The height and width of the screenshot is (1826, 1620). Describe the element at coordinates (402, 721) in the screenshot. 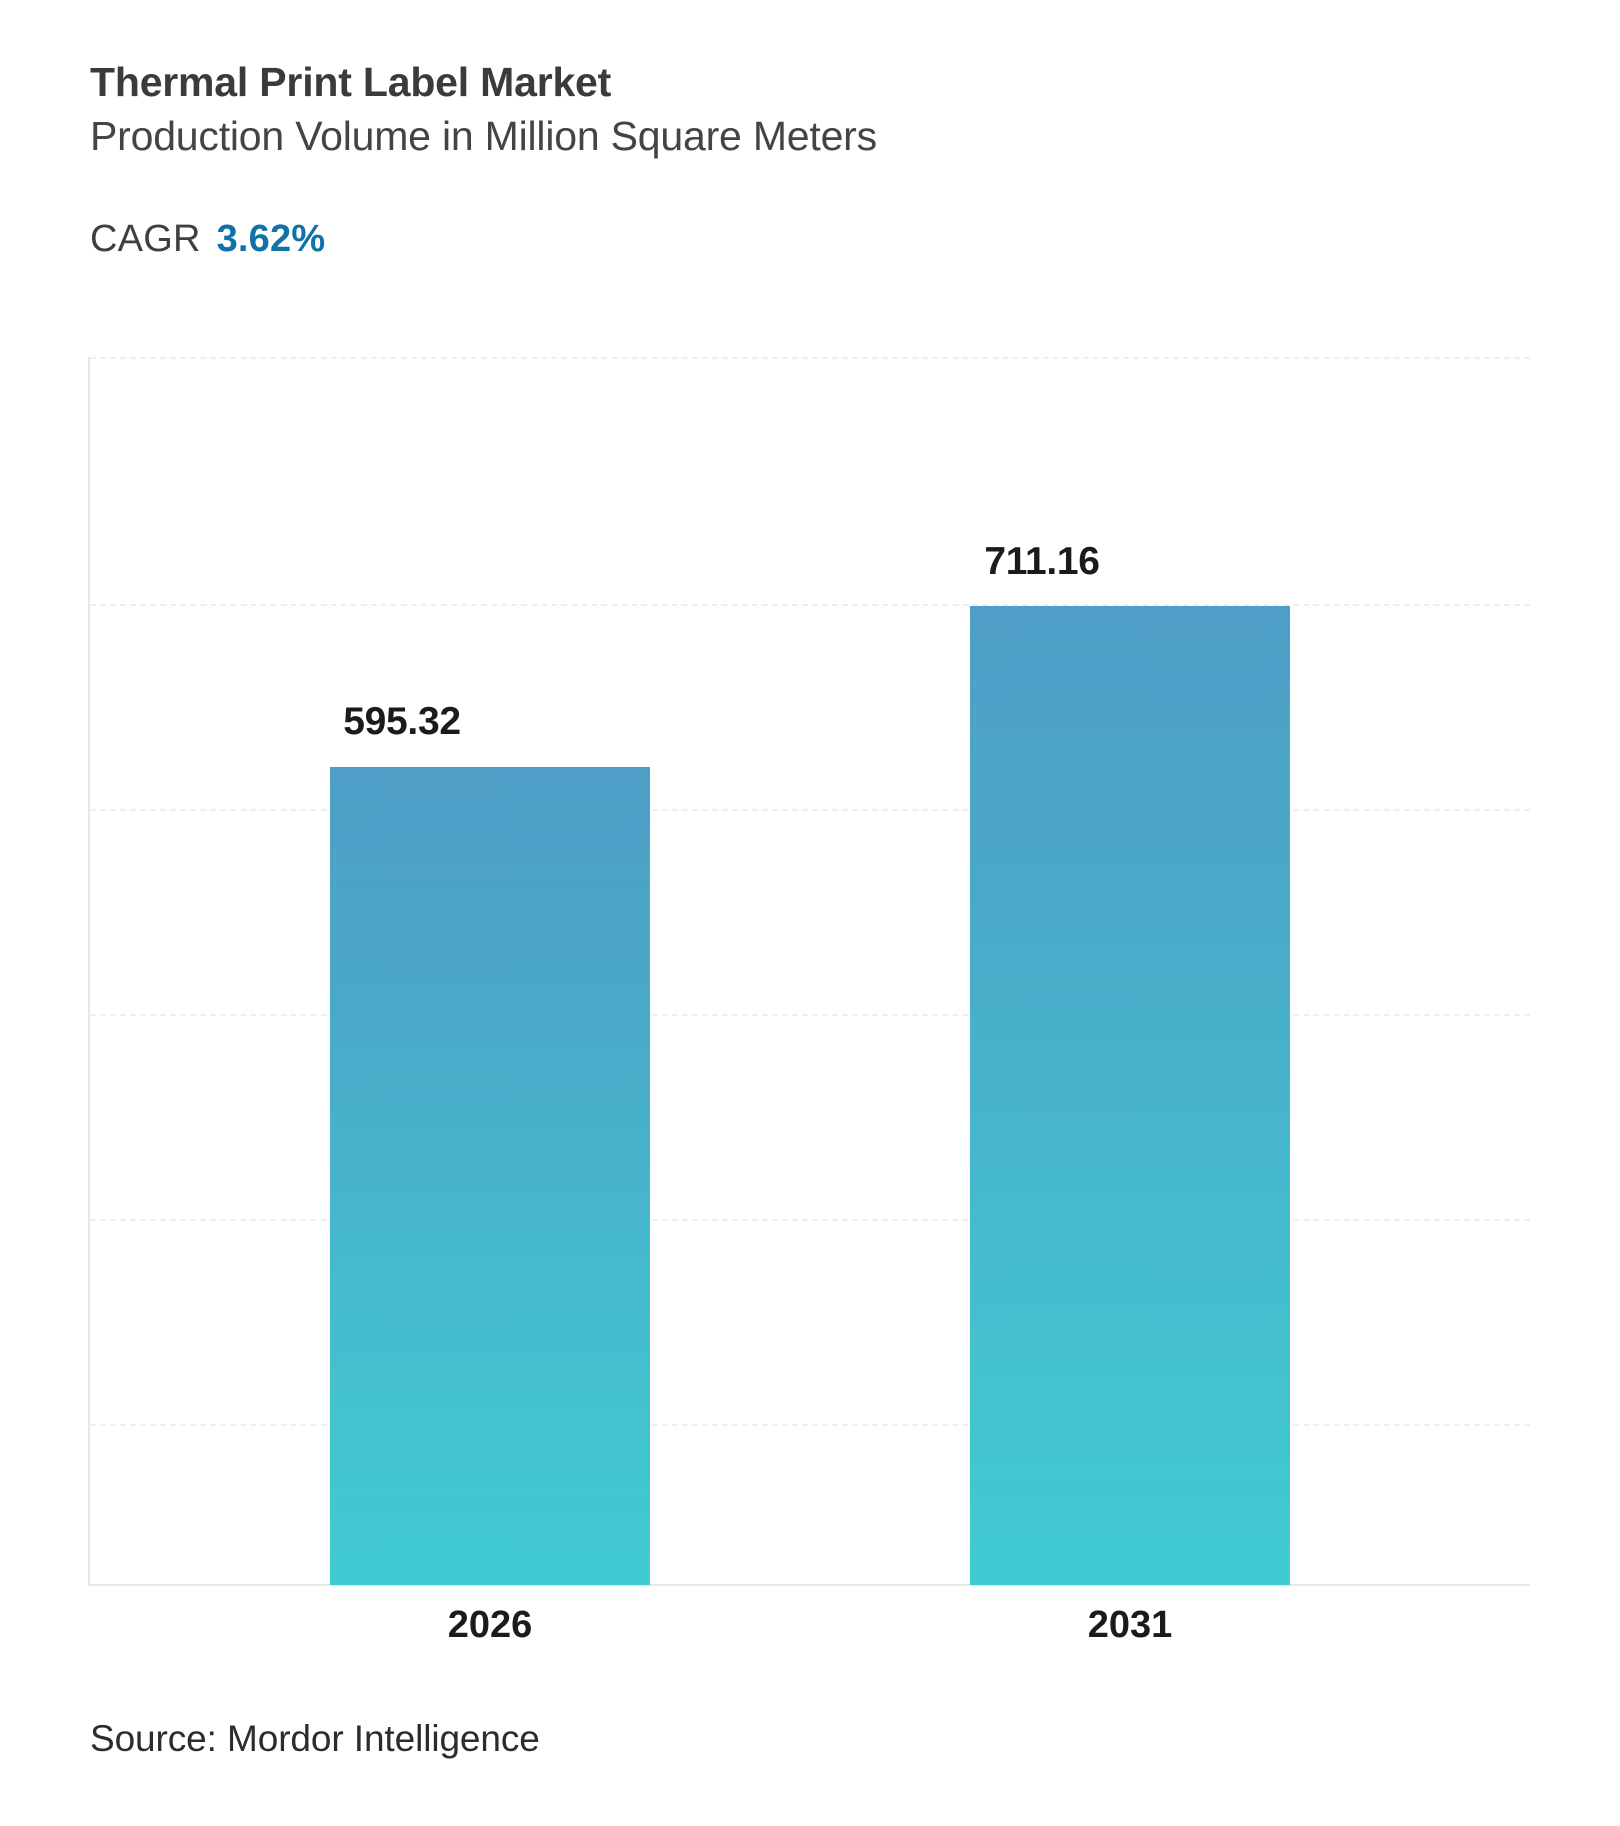

I see `bar-value-2026: 595.32` at that location.